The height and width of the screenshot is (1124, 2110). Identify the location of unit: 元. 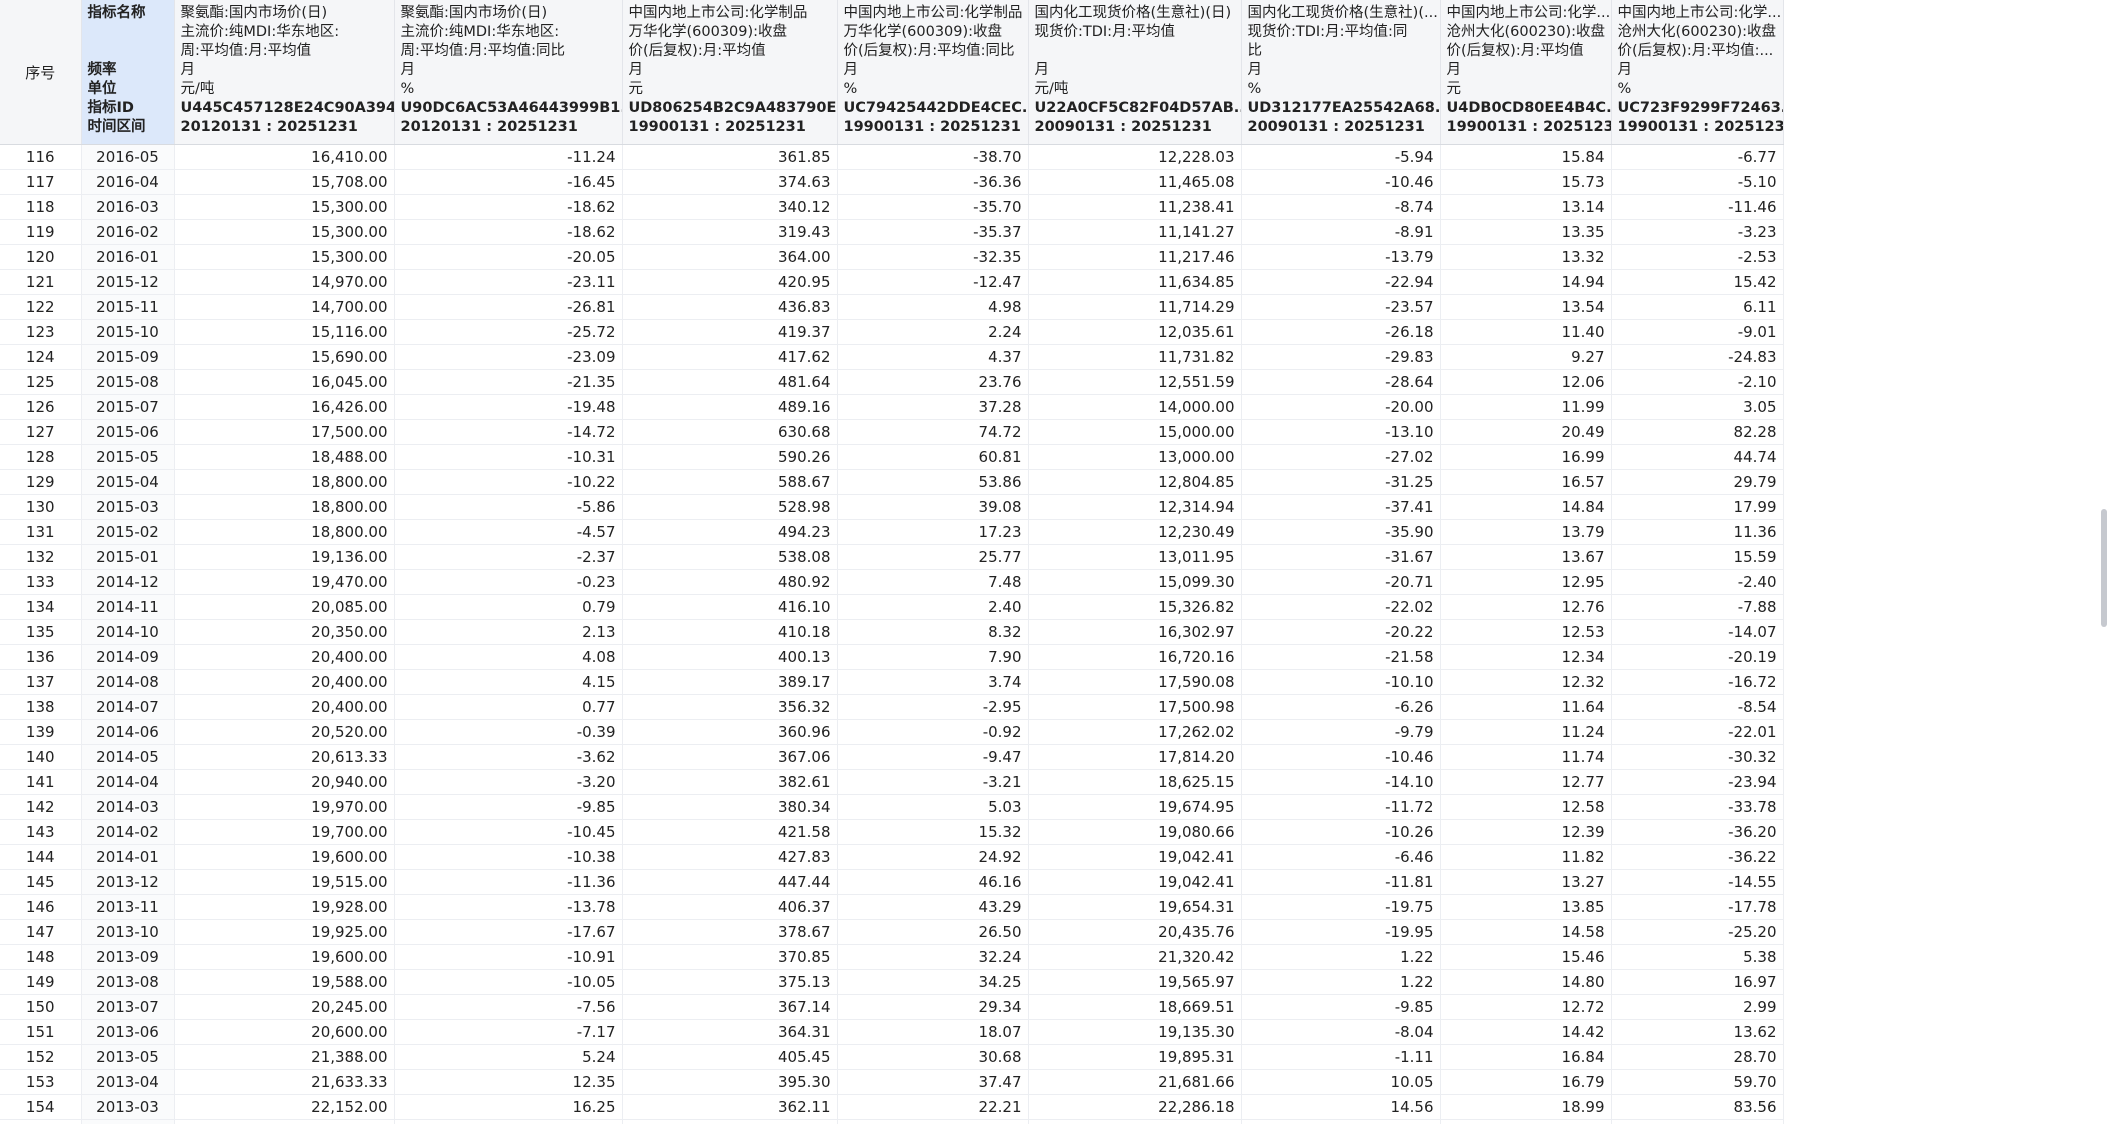
(636, 89).